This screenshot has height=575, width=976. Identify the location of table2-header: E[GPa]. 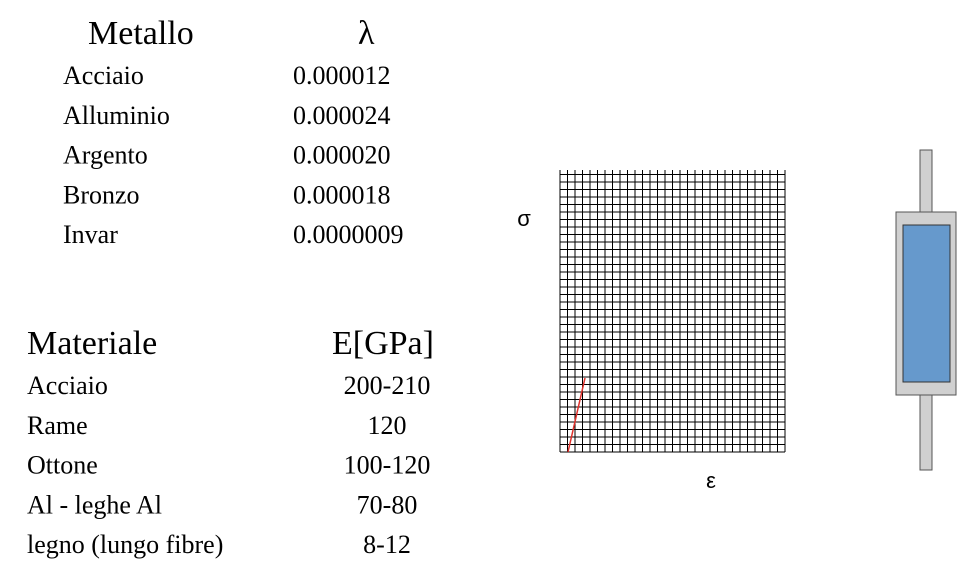
(383, 343).